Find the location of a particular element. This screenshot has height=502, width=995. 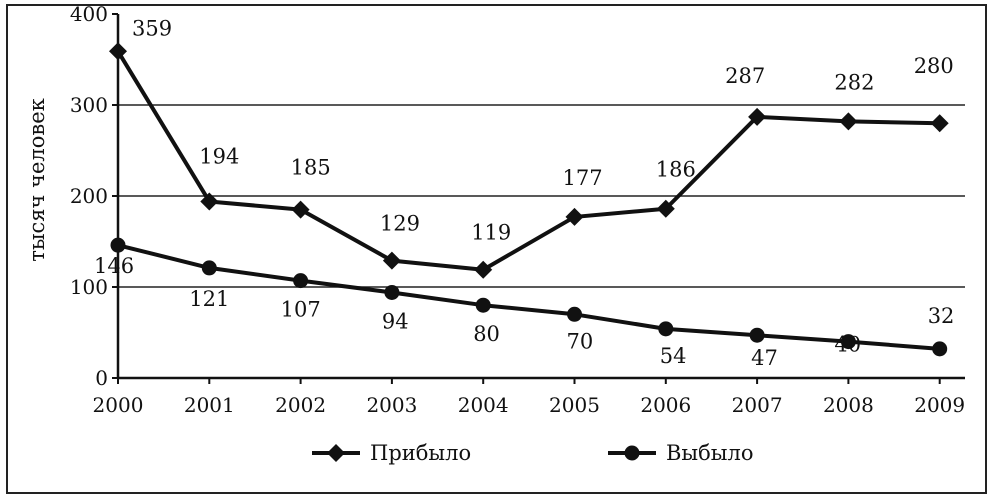

data-label: 282 is located at coordinates (854, 82).